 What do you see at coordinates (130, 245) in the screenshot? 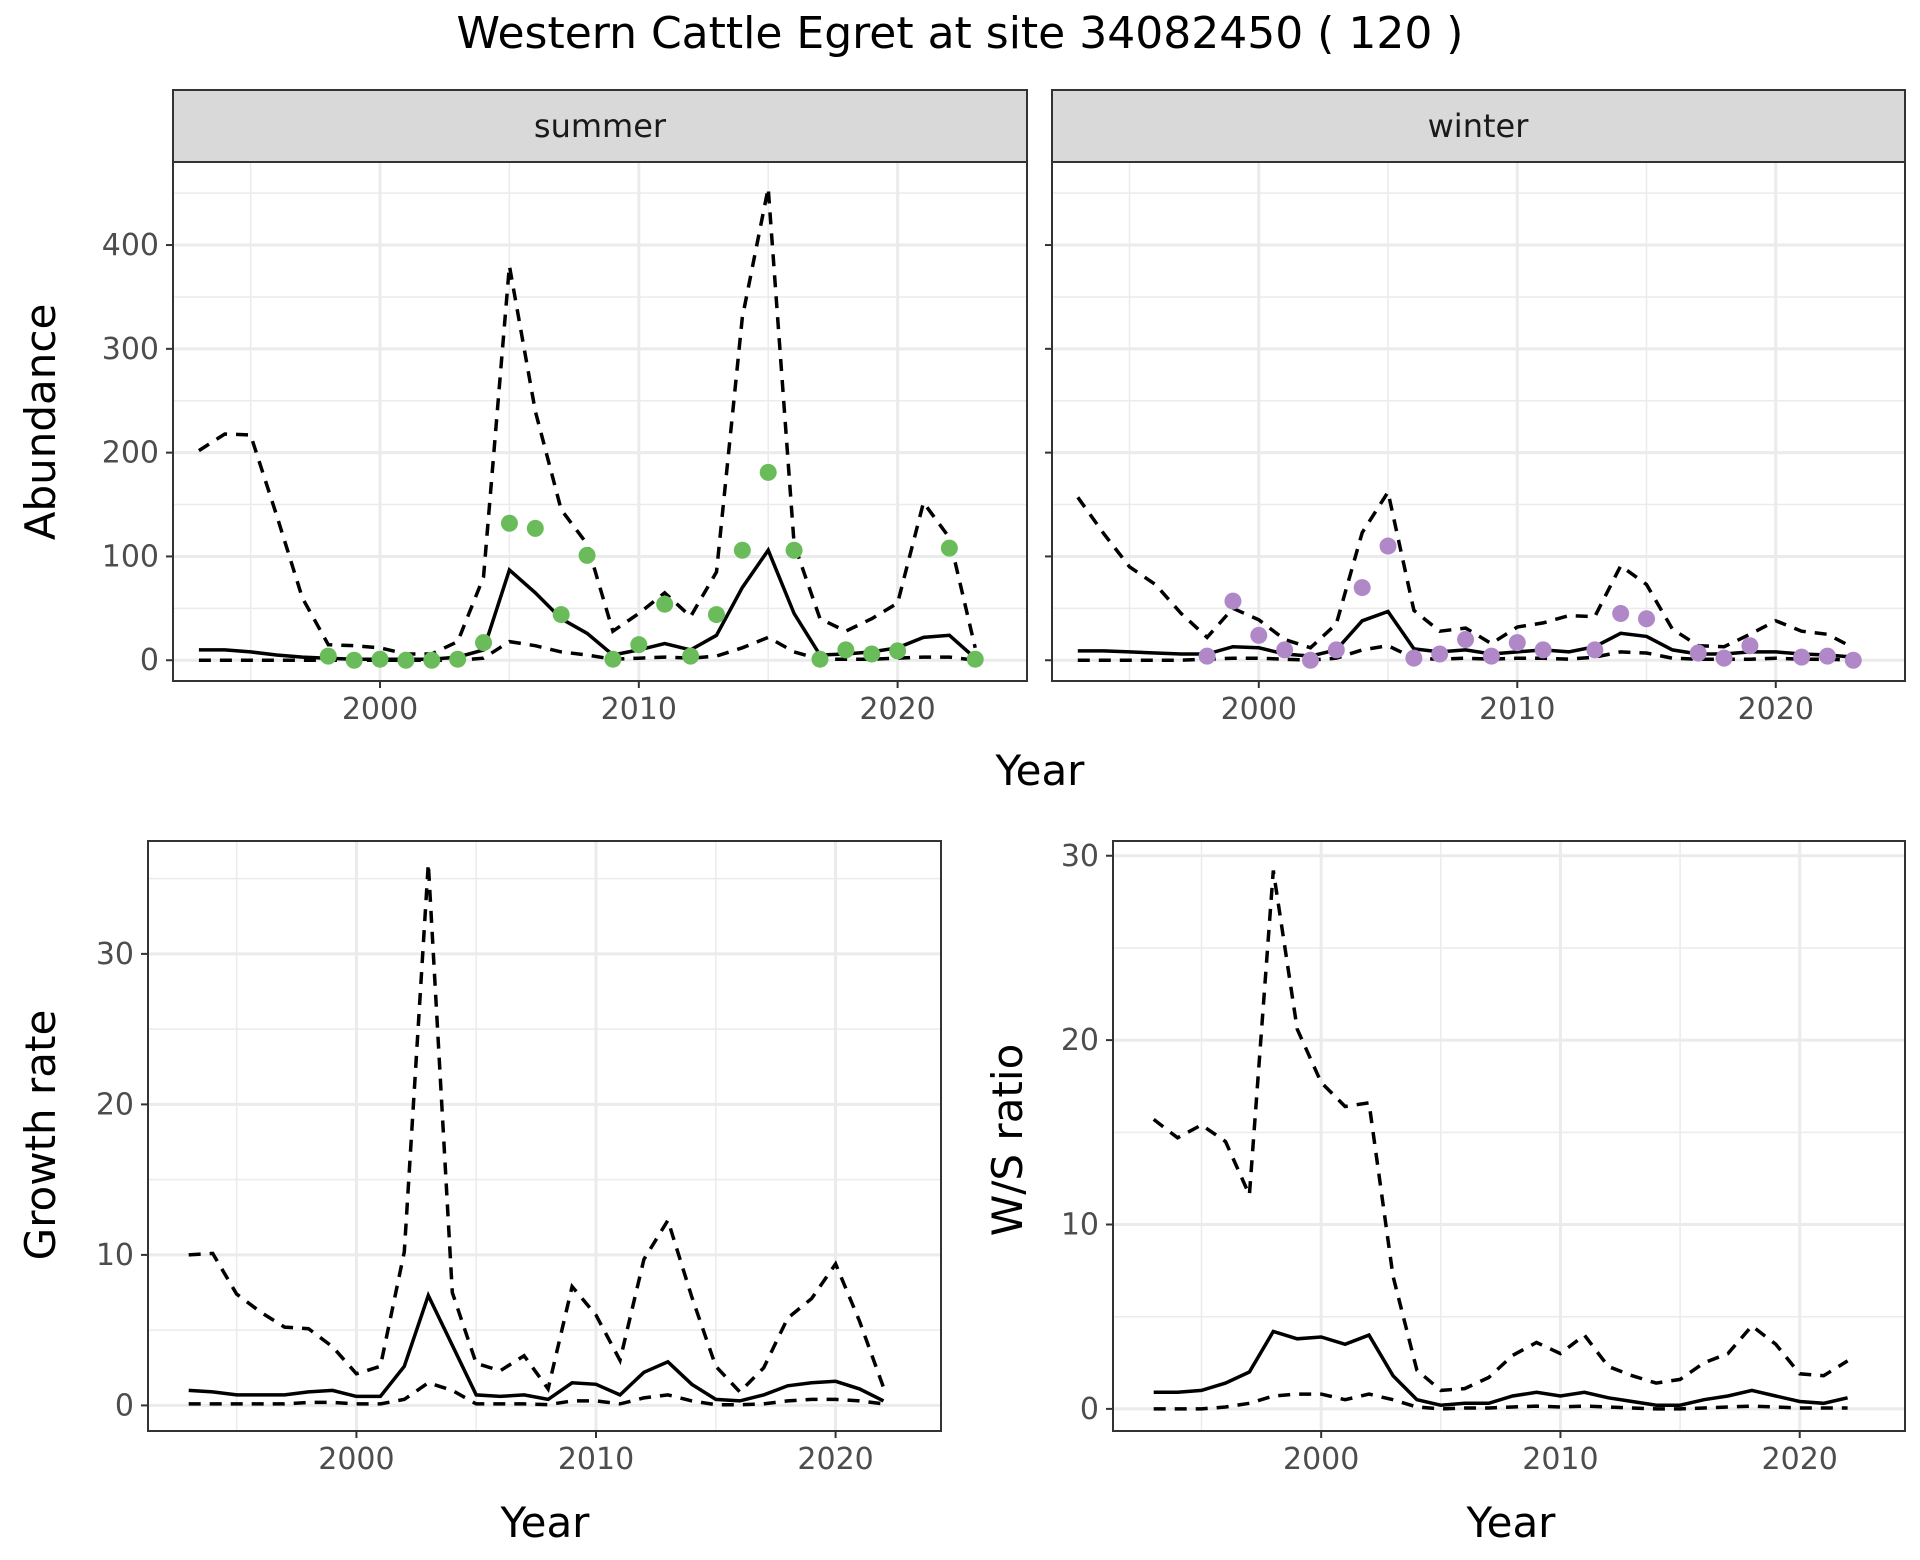
I see `y-tick-label: 400` at bounding box center [130, 245].